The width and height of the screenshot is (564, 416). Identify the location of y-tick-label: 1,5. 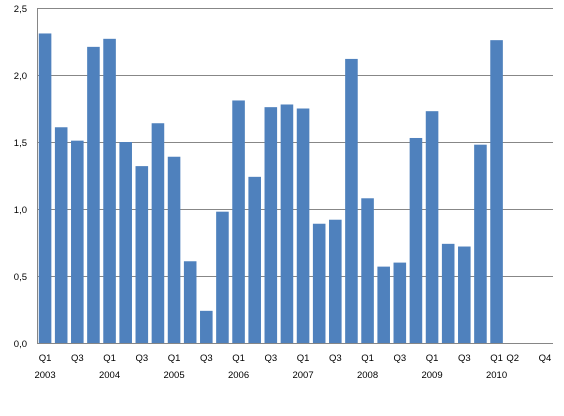
(20, 143).